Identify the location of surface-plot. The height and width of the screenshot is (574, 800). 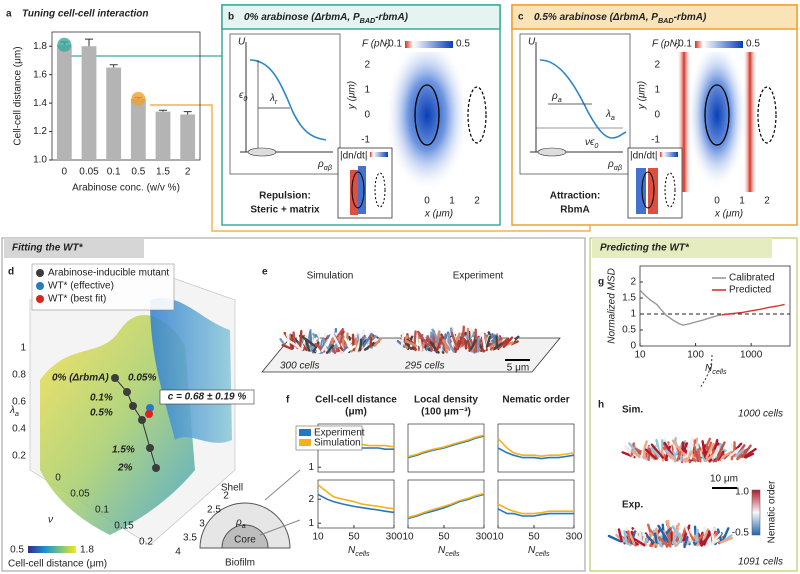
(142, 404).